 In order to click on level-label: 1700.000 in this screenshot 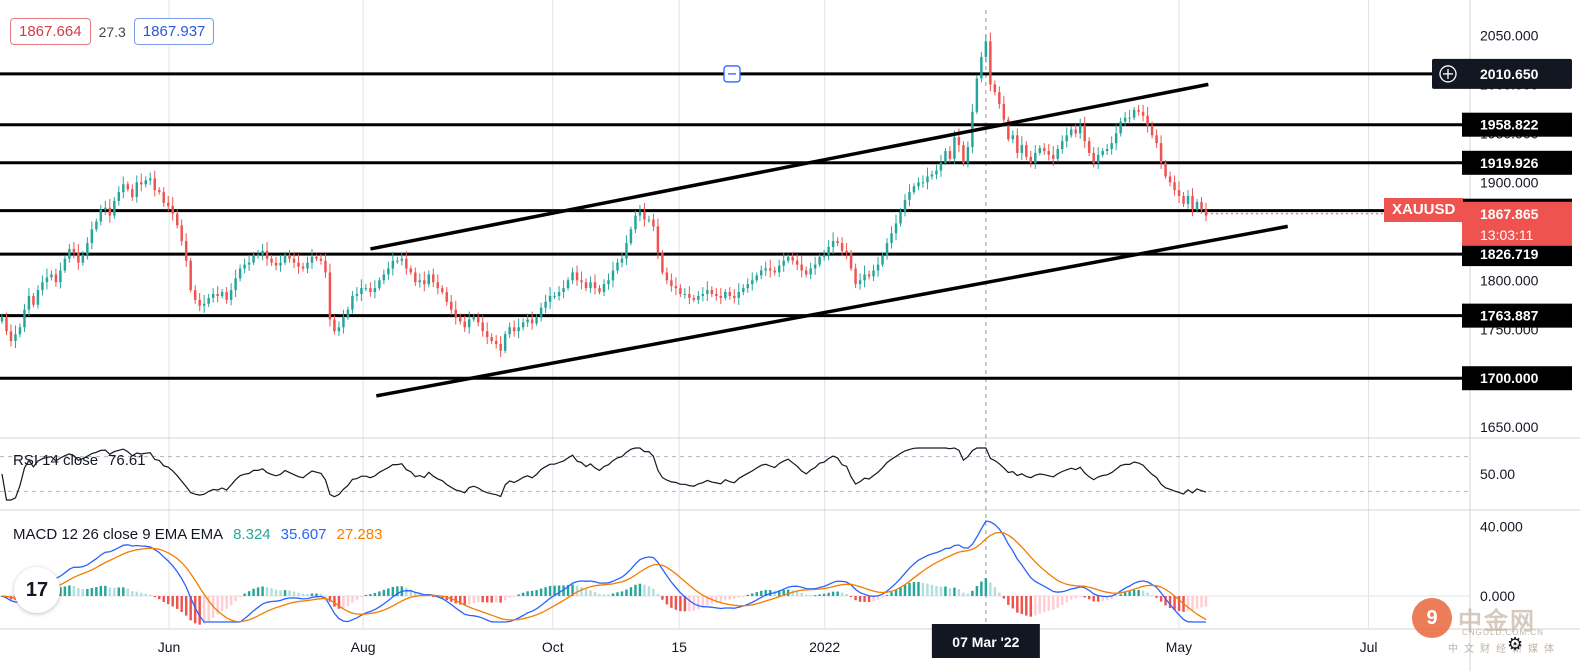, I will do `click(1509, 378)`.